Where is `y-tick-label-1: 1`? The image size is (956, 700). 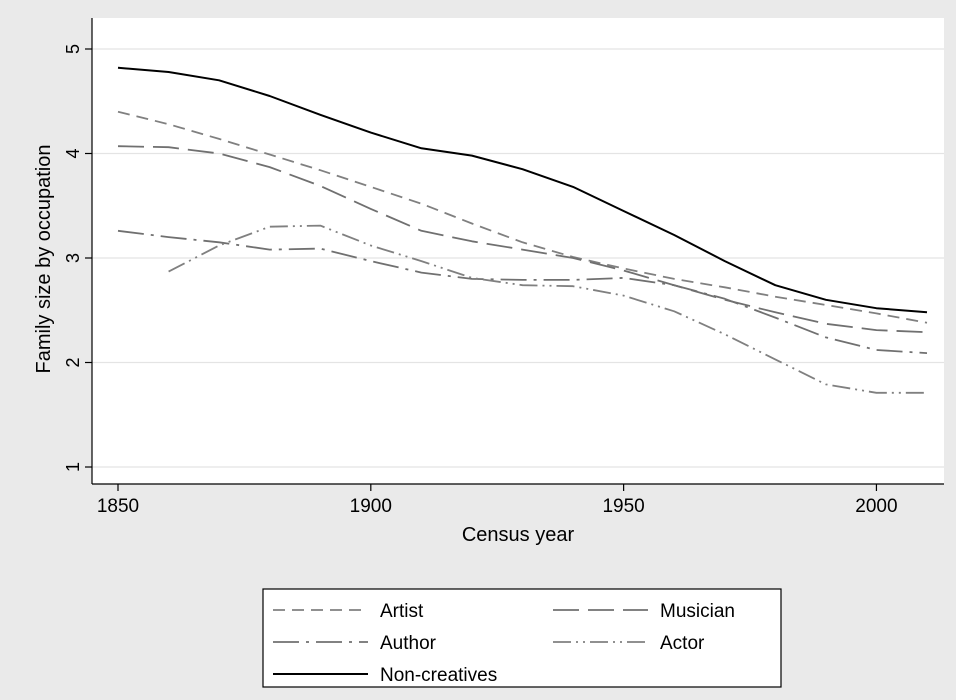
y-tick-label-1: 1 is located at coordinates (73, 467).